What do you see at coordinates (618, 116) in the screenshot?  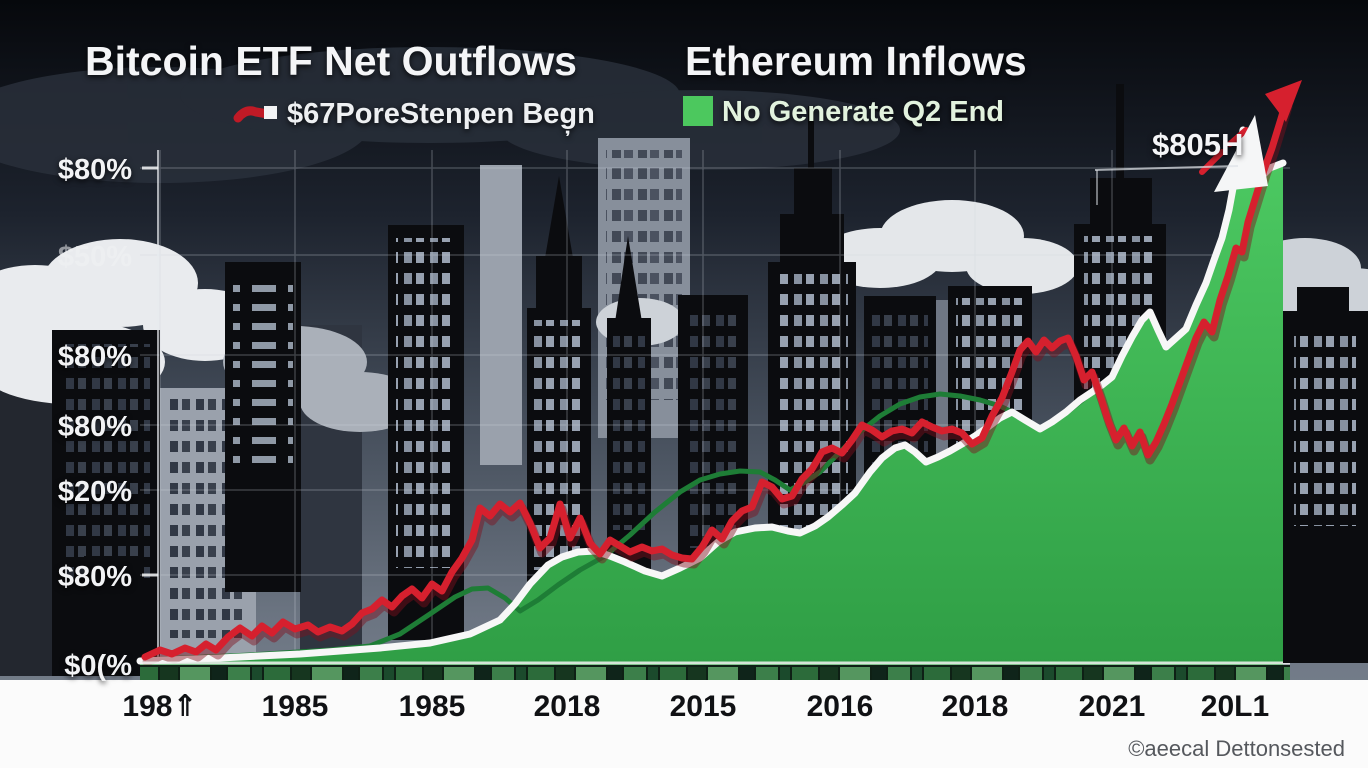 I see `legend: $67PoreStenpen Beg̦n No Generate Q2 End` at bounding box center [618, 116].